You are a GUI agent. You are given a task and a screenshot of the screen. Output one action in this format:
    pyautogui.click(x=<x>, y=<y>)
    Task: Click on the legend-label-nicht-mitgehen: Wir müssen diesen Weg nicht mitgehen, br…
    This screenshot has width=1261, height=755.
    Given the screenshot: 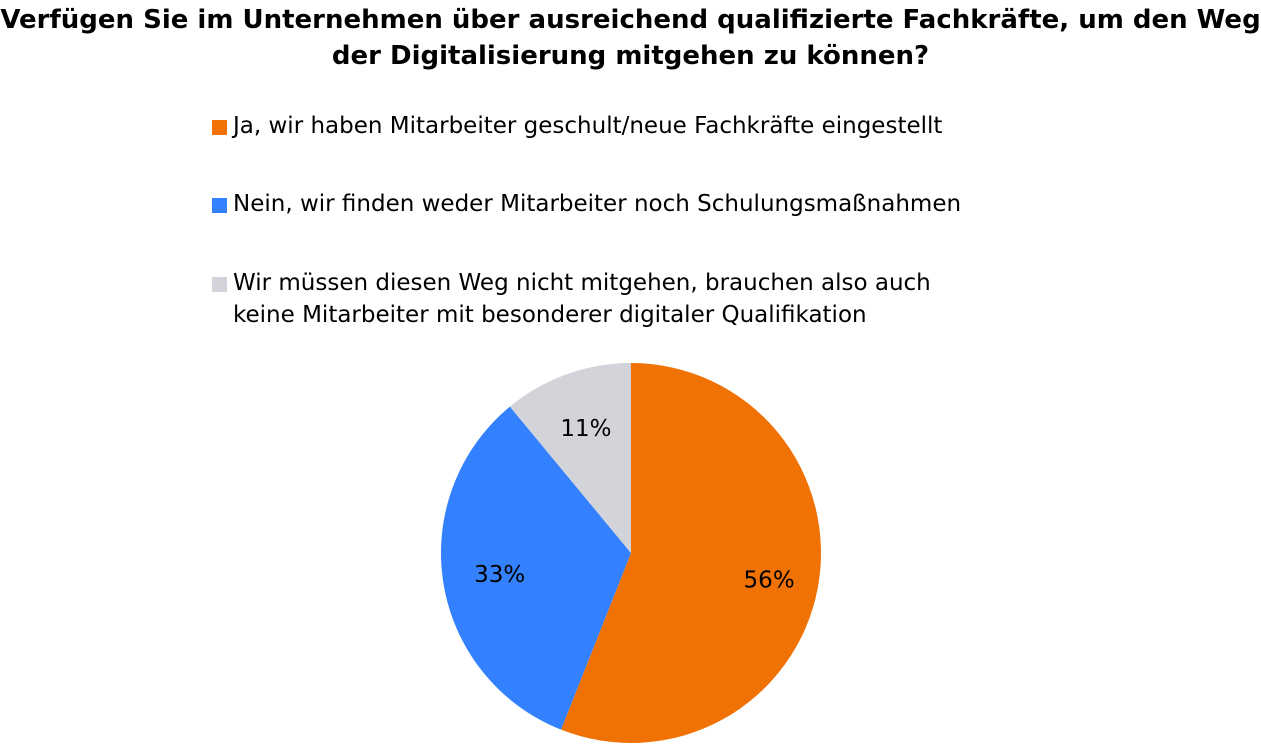 What is the action you would take?
    pyautogui.click(x=582, y=299)
    